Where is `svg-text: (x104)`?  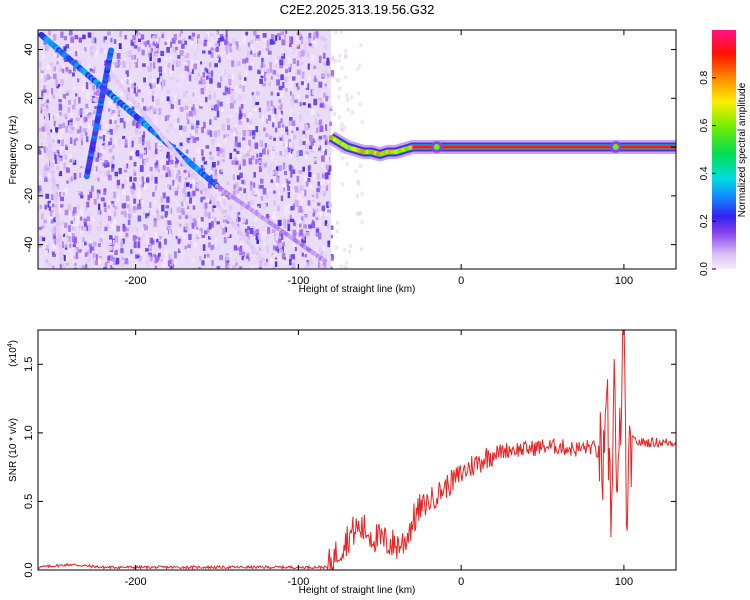 svg-text: (x104) is located at coordinates (13, 353).